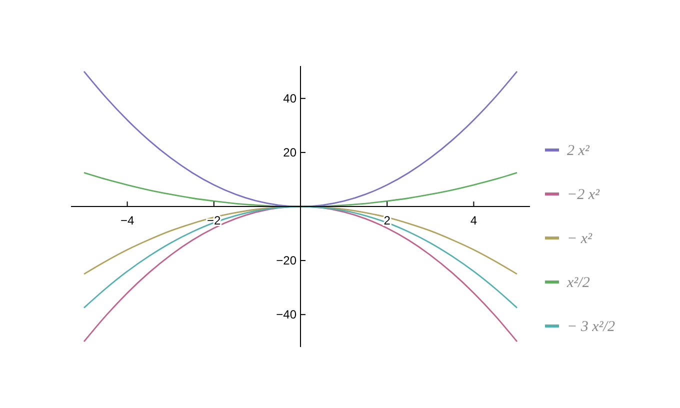 The height and width of the screenshot is (408, 680). I want to click on y-tick-label: −40, so click(286, 315).